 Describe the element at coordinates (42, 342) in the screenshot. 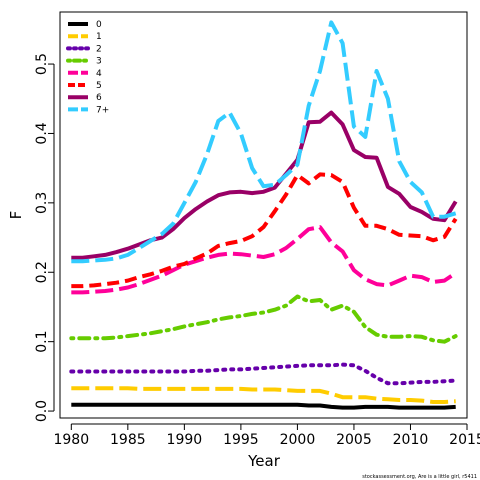

I see `y-tick-label: 0.1` at that location.